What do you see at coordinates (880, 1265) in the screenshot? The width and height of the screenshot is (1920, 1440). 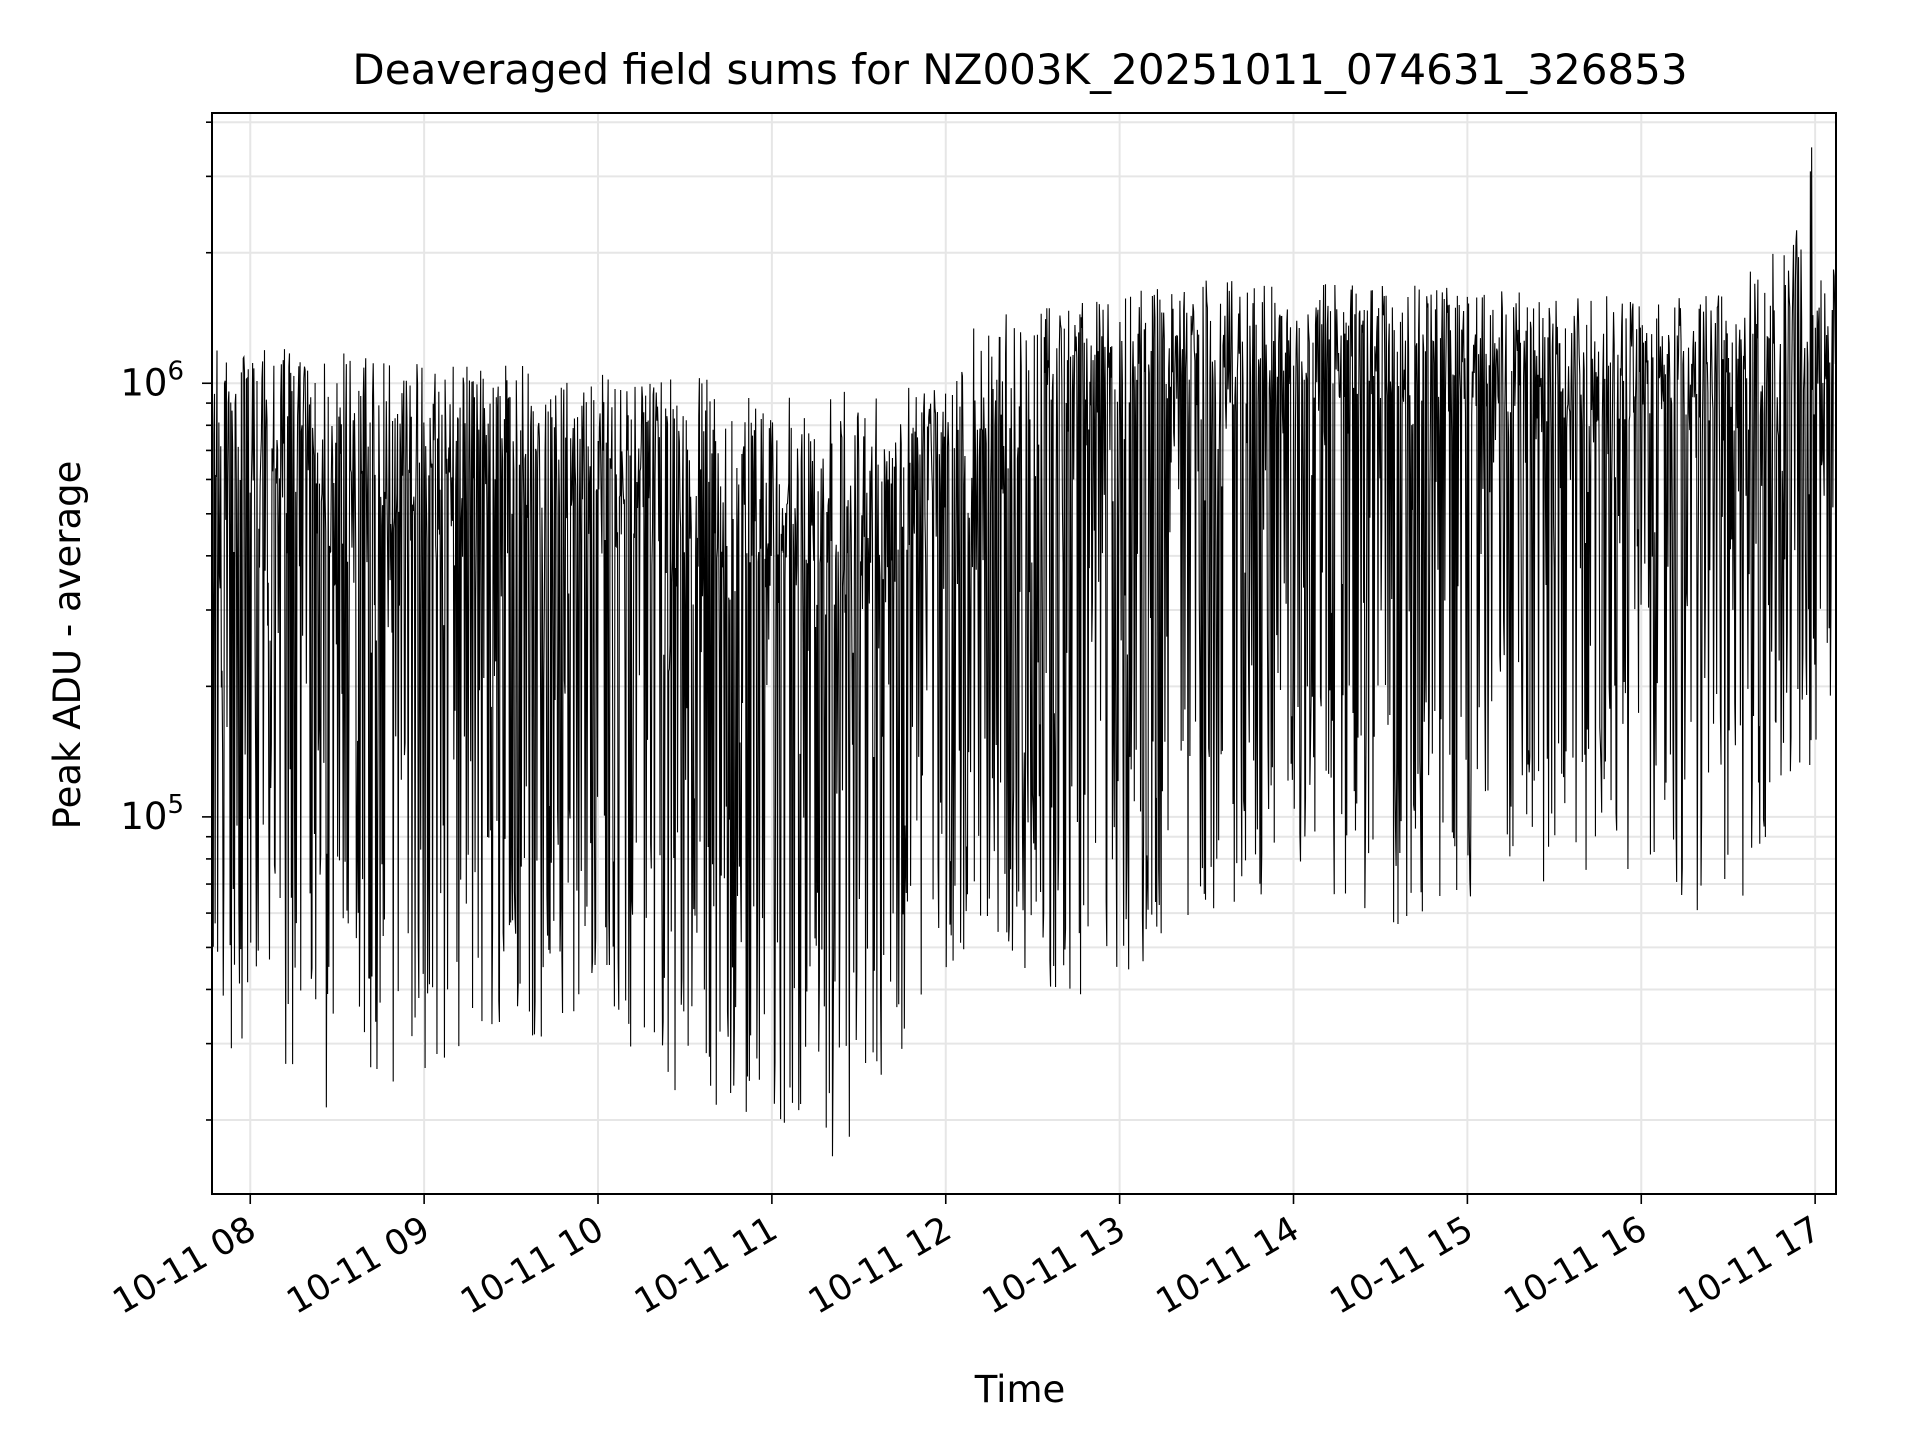 I see `x-tick-label: 10-11 12` at bounding box center [880, 1265].